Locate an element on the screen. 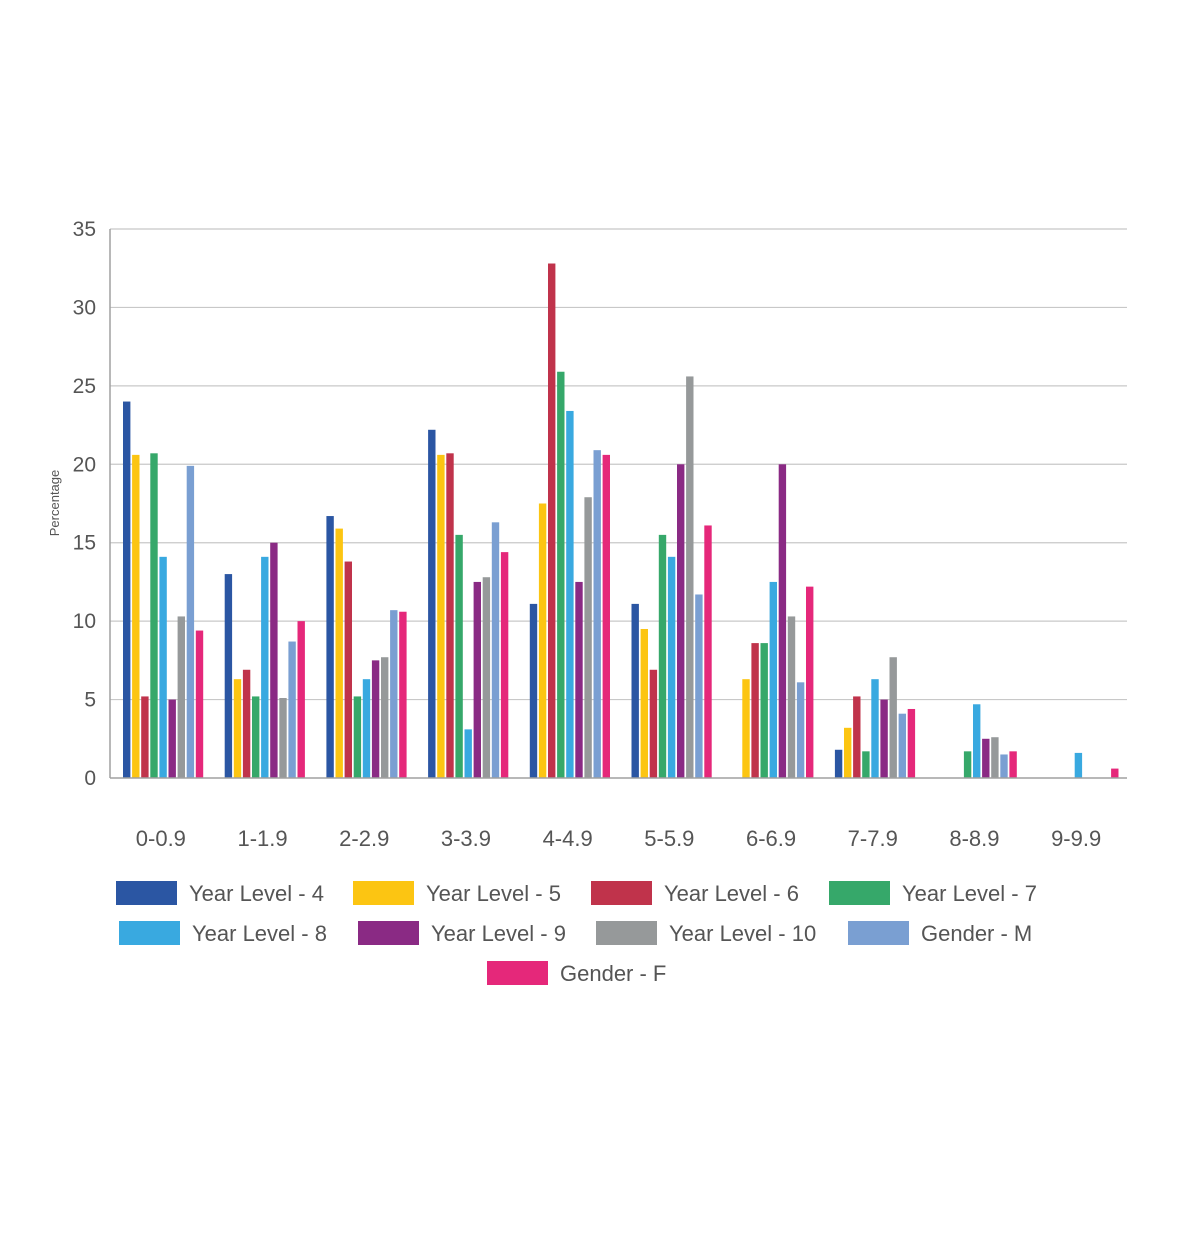 Image resolution: width=1200 pixels, height=1235 pixels. legend-label: Gender - M is located at coordinates (976, 933).